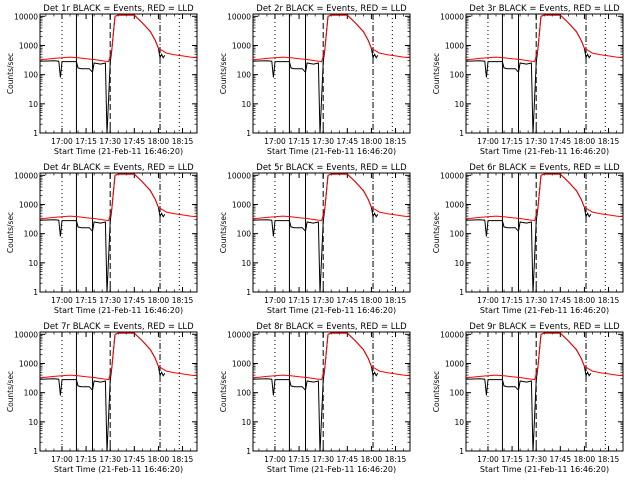  I want to click on panel-title: Det 3r BLACK = Events, RED = LLD, so click(544, 9).